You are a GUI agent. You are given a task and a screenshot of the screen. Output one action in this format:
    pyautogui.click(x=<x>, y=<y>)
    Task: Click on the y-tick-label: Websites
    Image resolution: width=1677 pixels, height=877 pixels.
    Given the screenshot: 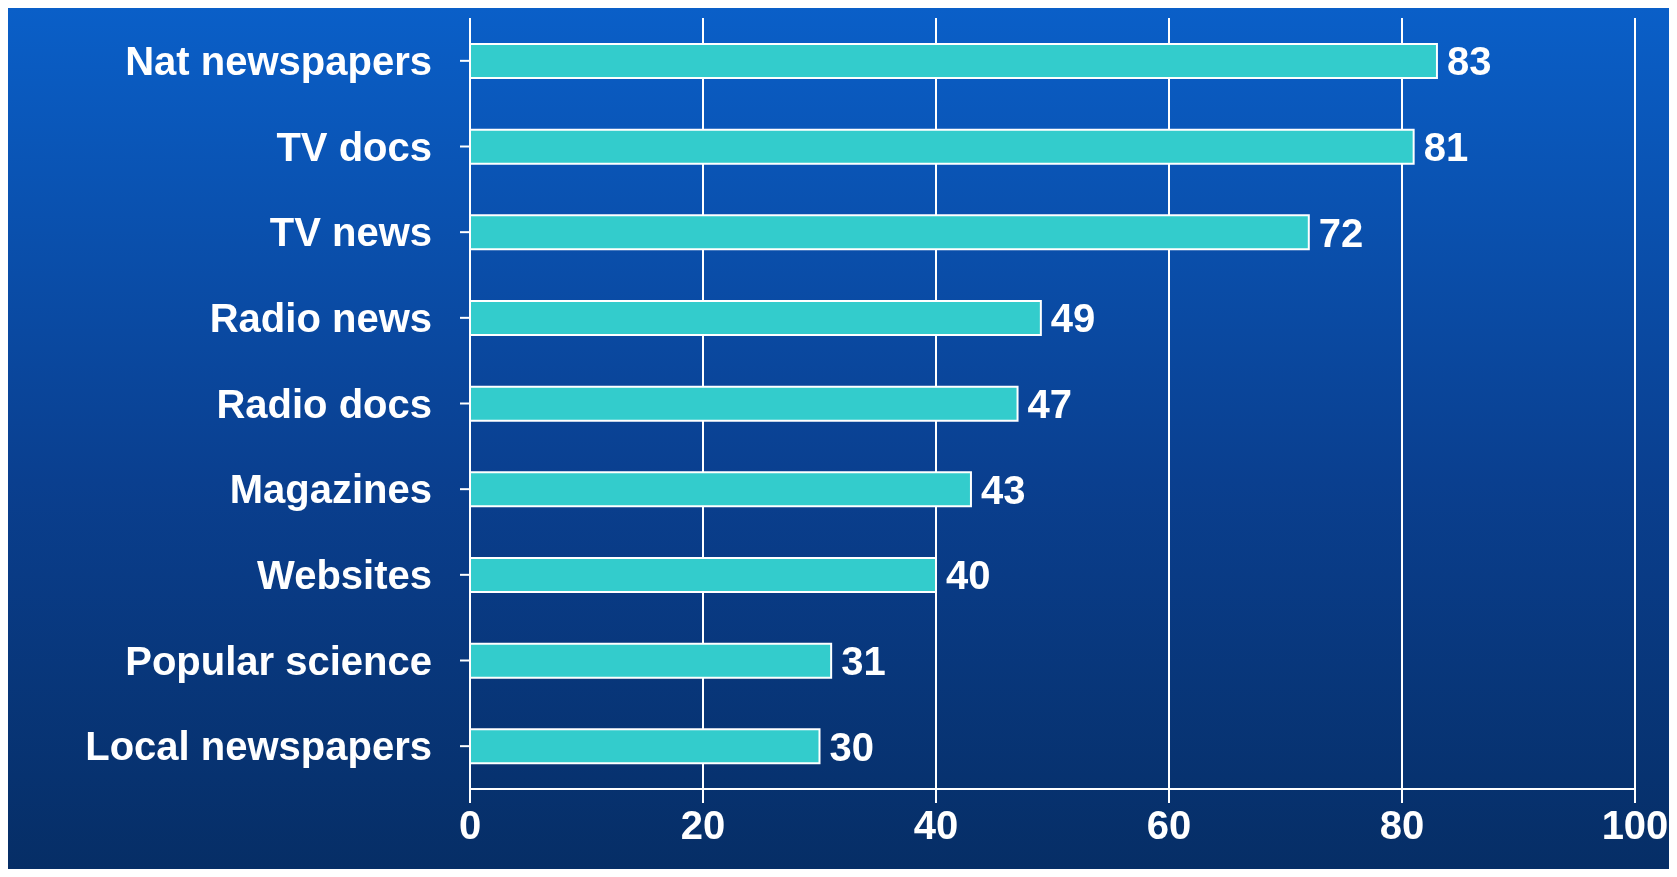 What is the action you would take?
    pyautogui.click(x=344, y=575)
    